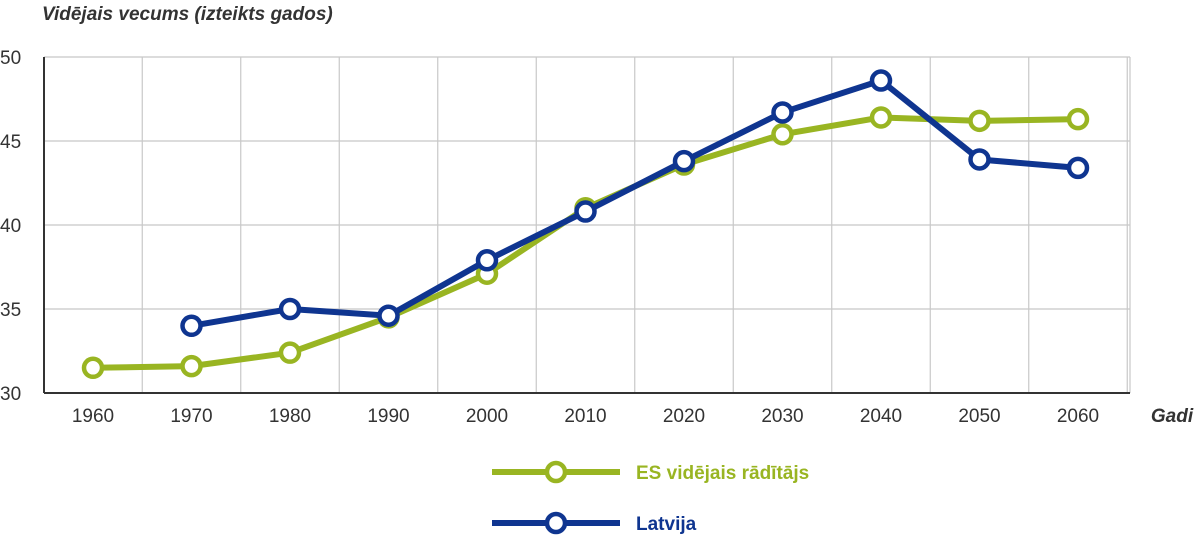 The width and height of the screenshot is (1200, 552). Describe the element at coordinates (684, 416) in the screenshot. I see `x-tick-label: 2020` at that location.